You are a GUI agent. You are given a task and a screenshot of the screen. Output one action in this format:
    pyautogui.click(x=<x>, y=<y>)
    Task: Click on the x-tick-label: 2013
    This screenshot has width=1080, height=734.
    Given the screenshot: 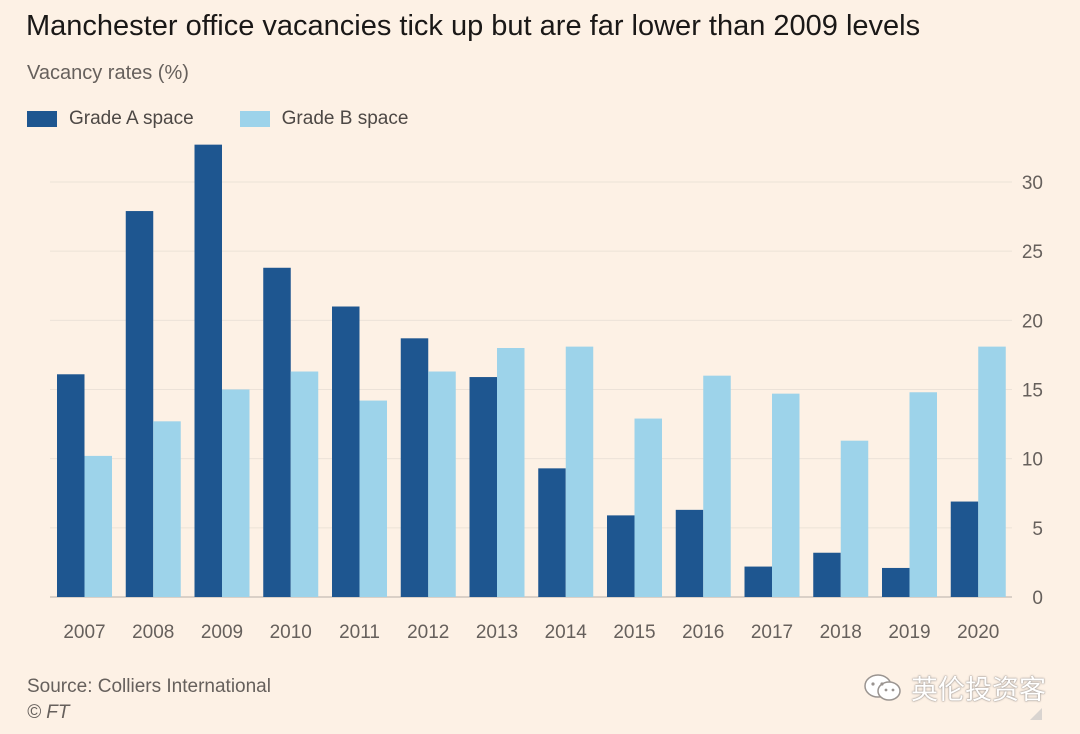 What is the action you would take?
    pyautogui.click(x=497, y=632)
    